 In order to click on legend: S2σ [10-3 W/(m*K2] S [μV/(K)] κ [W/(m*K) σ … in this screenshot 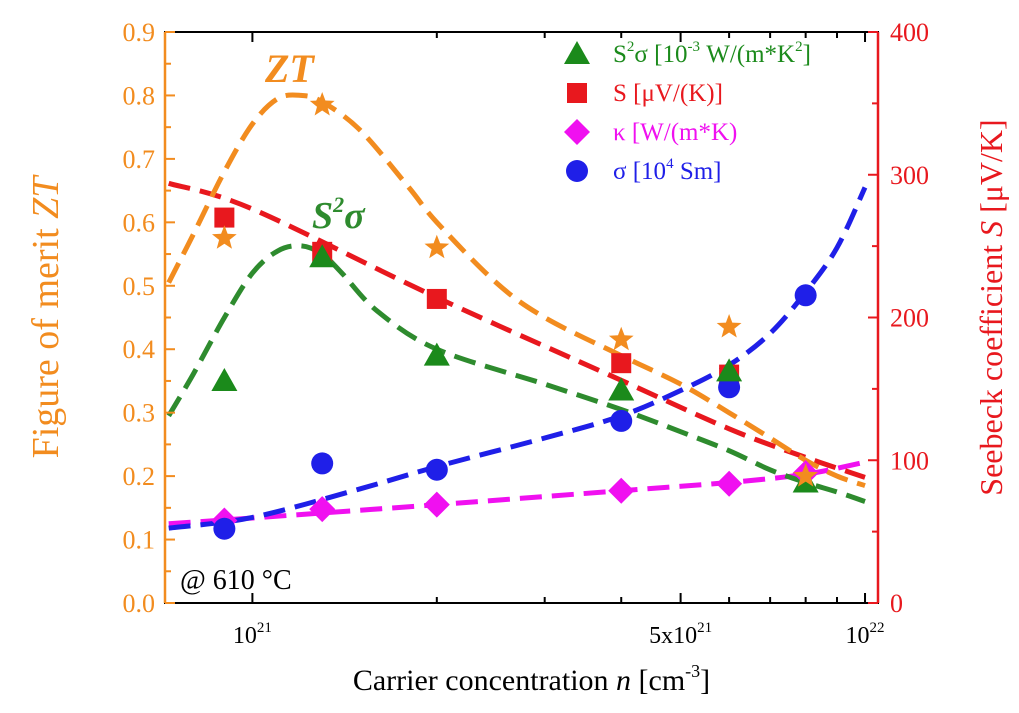, I will do `click(687, 112)`.